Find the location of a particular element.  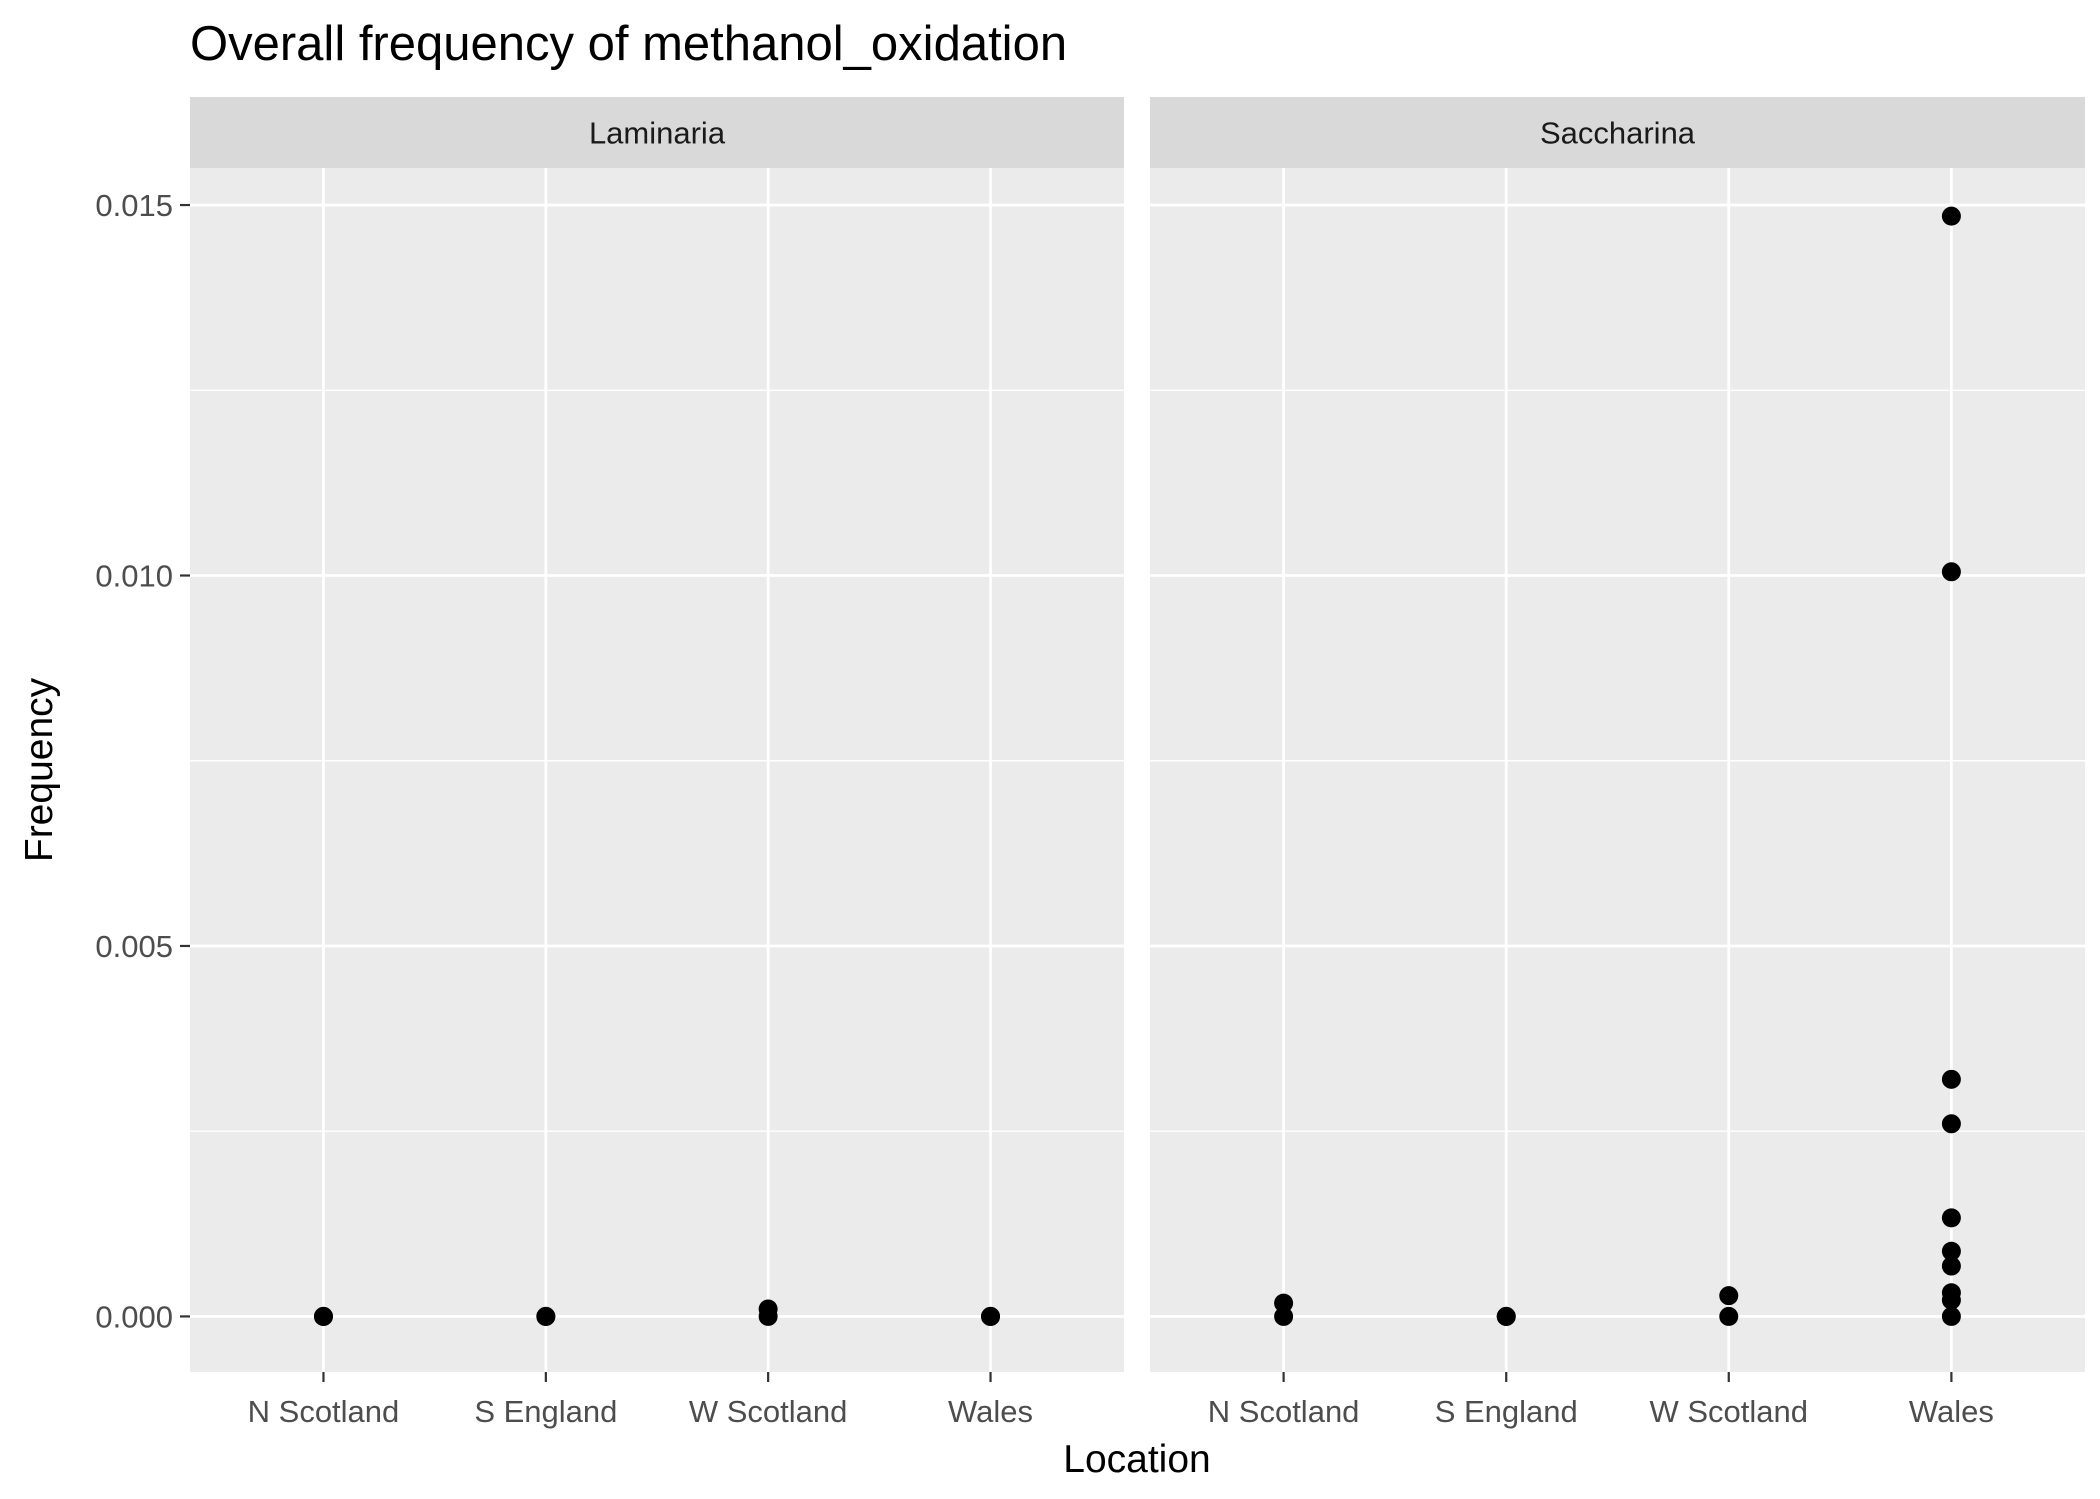

y-axis: 0.000 0.005 0.010 0.015 is located at coordinates (142, 761).